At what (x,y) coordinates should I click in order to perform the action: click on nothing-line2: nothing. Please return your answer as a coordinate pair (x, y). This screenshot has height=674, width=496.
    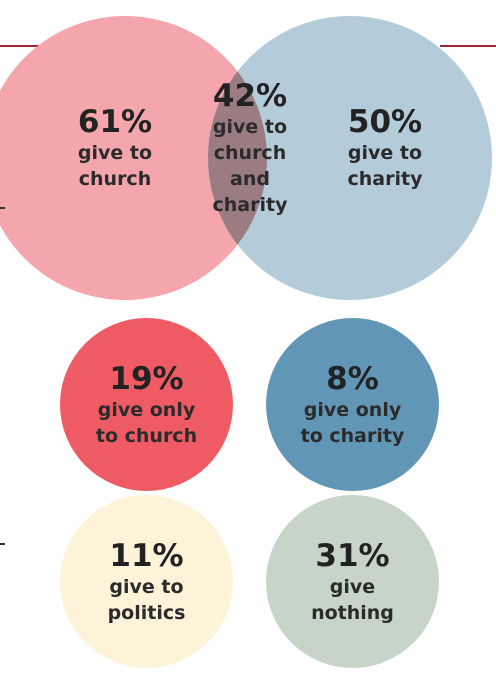
    Looking at the image, I should click on (352, 612).